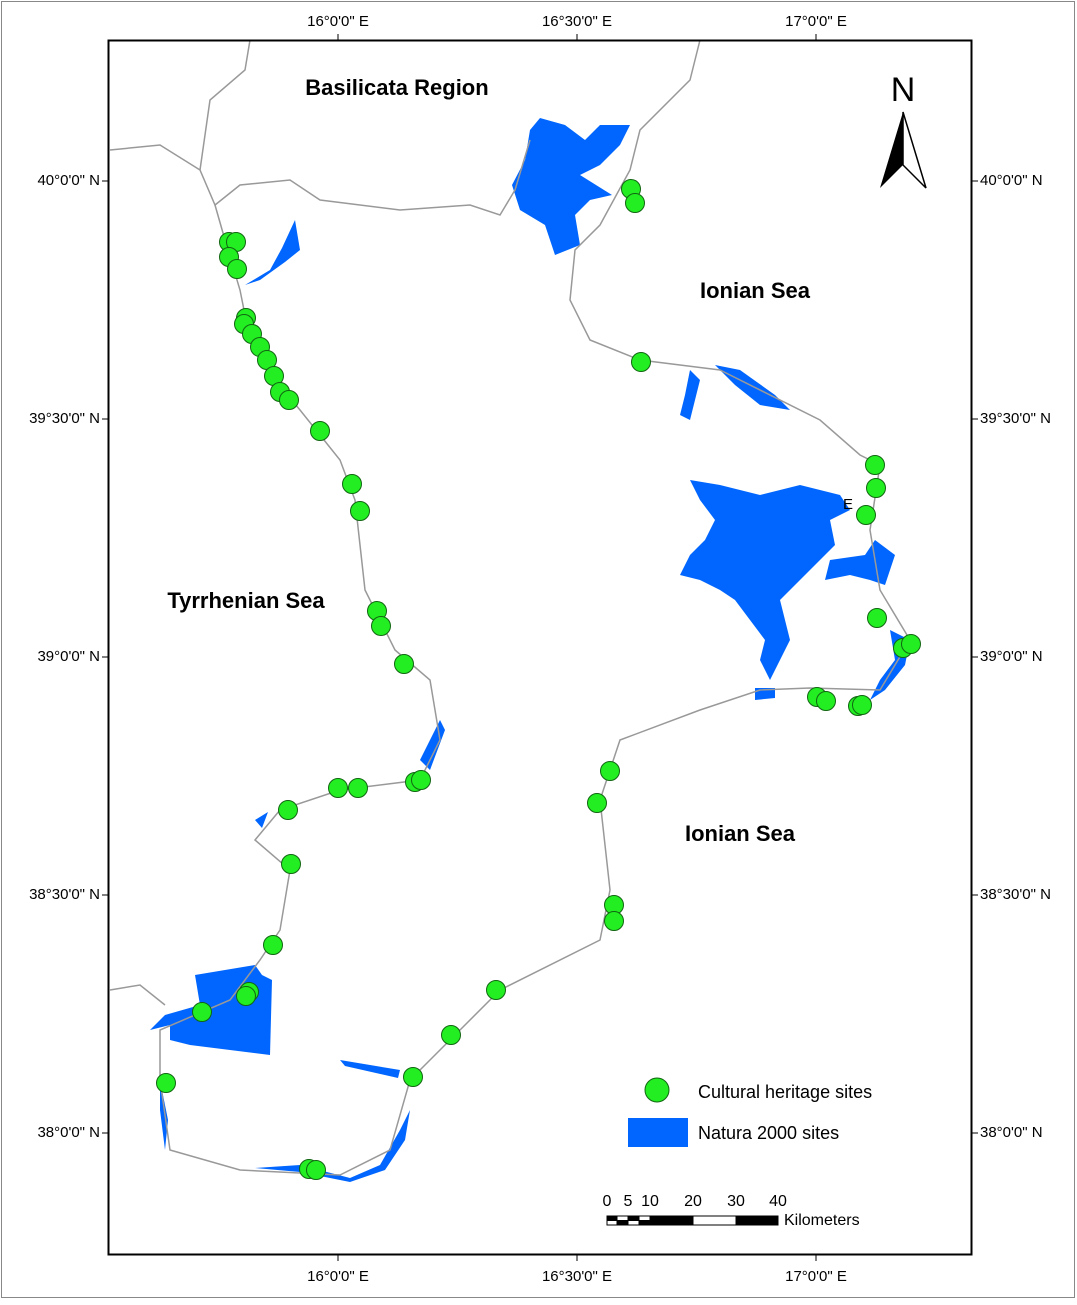 The height and width of the screenshot is (1305, 1077). What do you see at coordinates (768, 1133) in the screenshot?
I see `legend-label: Natura 2000 sites` at bounding box center [768, 1133].